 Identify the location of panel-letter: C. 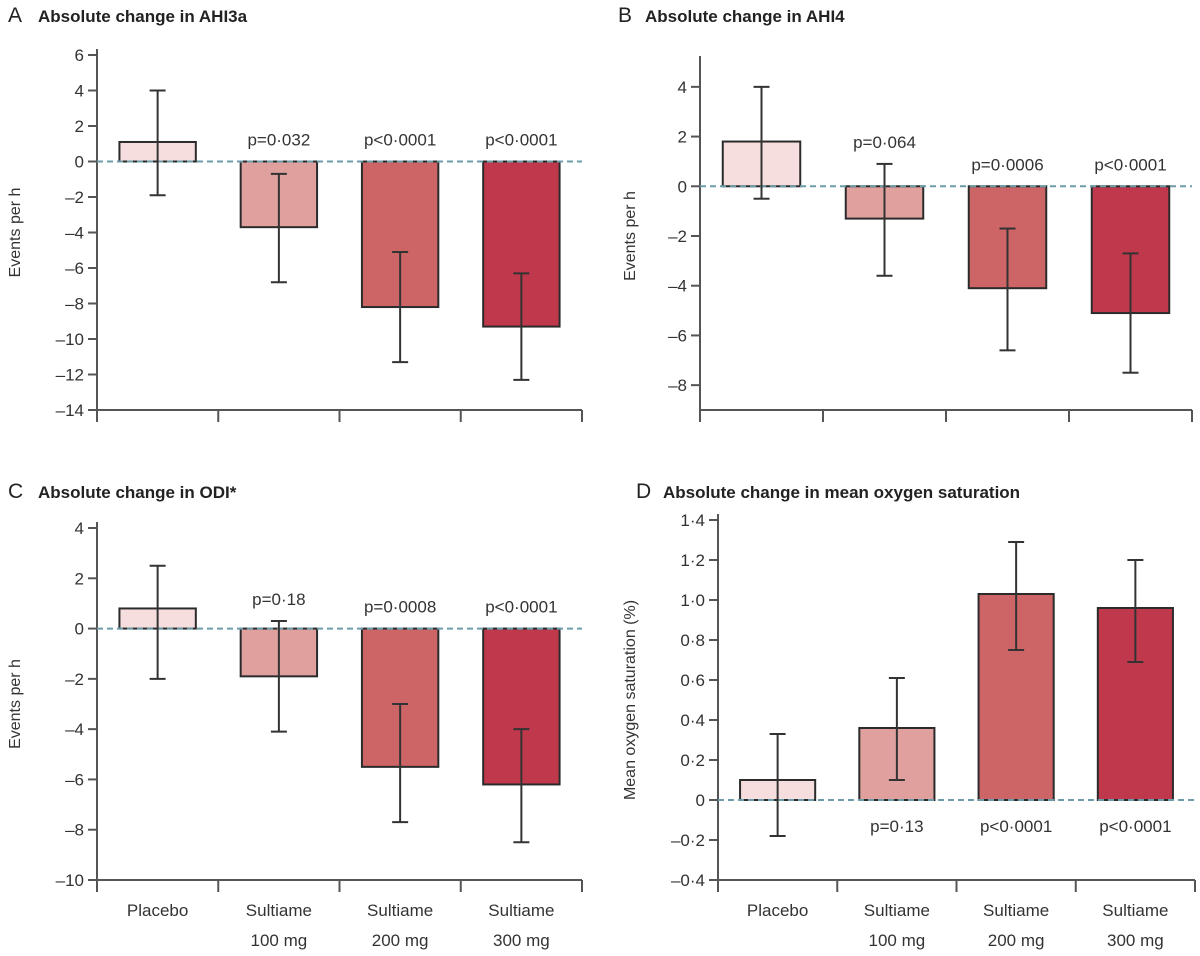
(15, 491).